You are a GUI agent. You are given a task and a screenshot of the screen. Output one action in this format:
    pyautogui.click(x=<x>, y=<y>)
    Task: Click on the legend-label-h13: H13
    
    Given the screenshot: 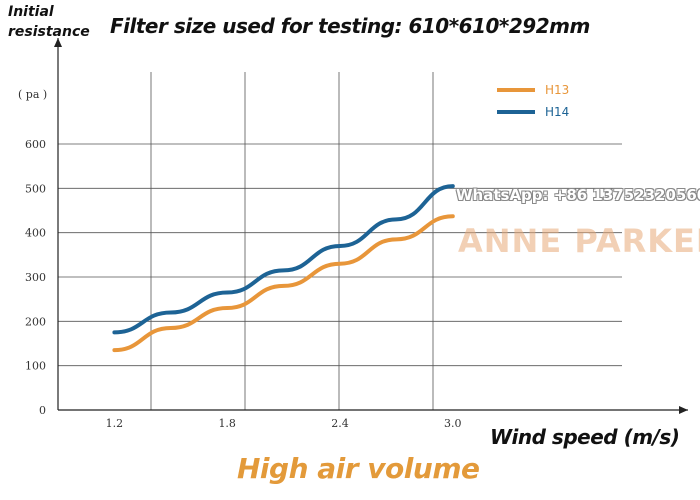 What is the action you would take?
    pyautogui.click(x=557, y=90)
    